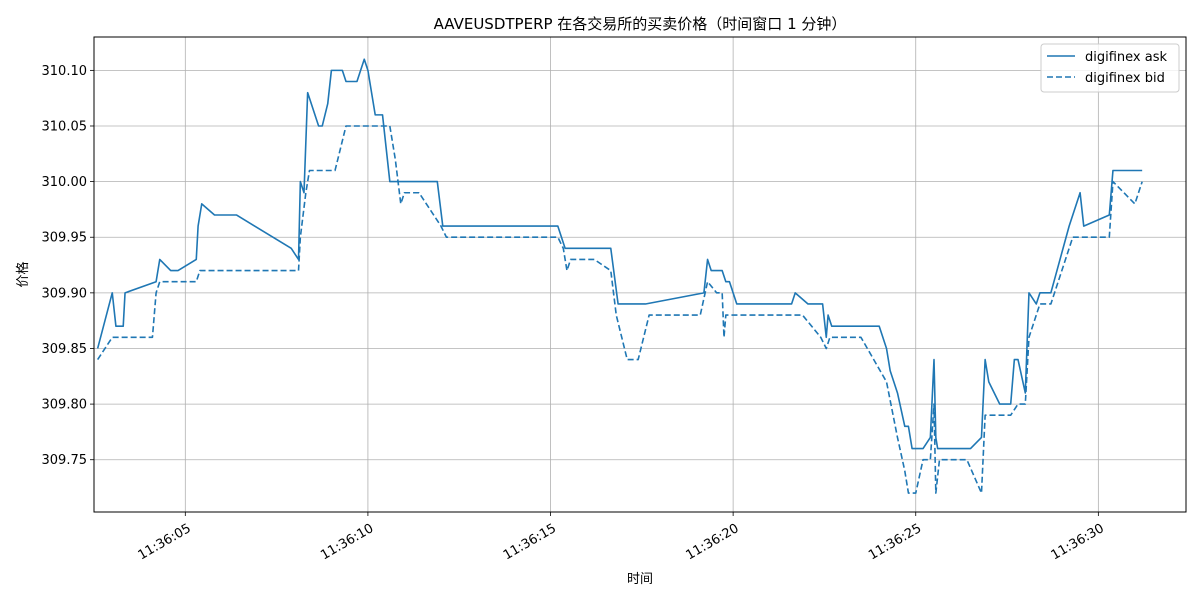  I want to click on x-axis-title: 时间, so click(640, 579).